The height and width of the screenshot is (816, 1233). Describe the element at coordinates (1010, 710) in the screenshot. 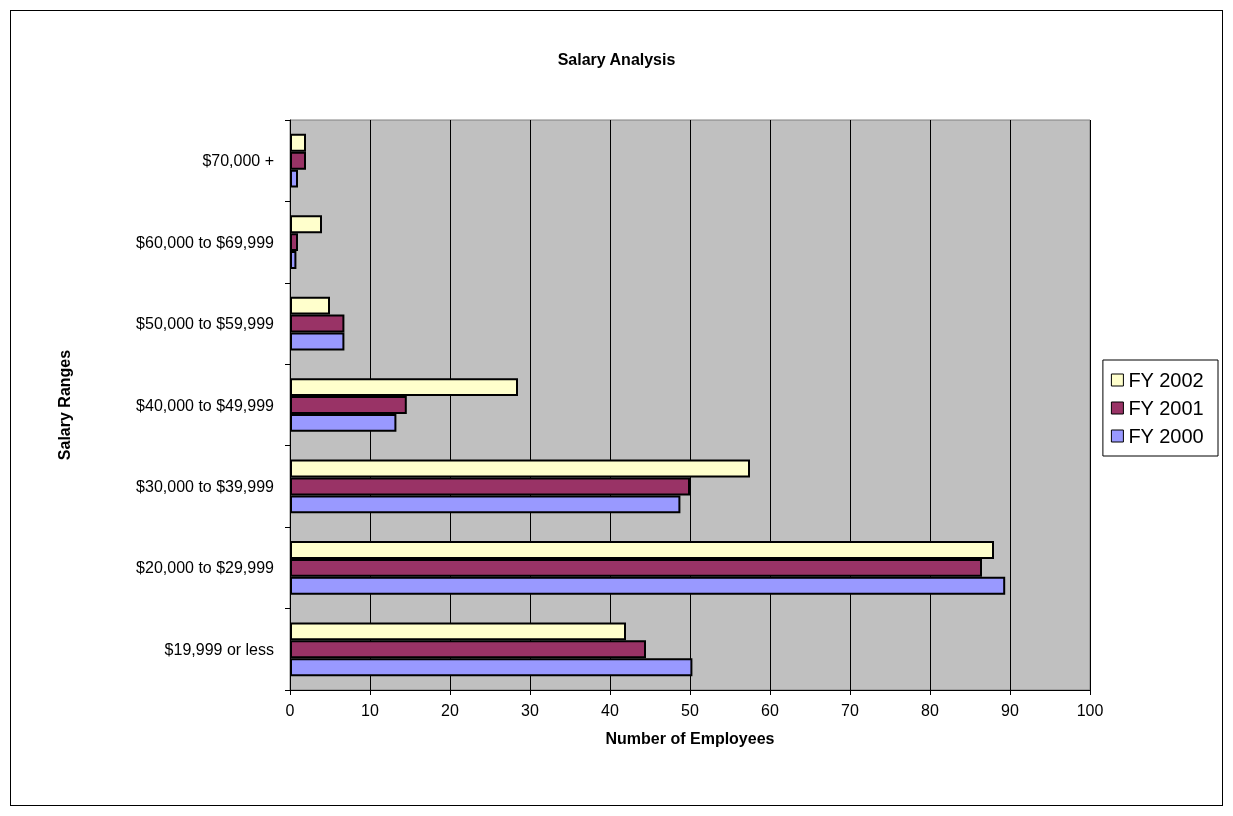

I see `x-tick-label: 90` at that location.